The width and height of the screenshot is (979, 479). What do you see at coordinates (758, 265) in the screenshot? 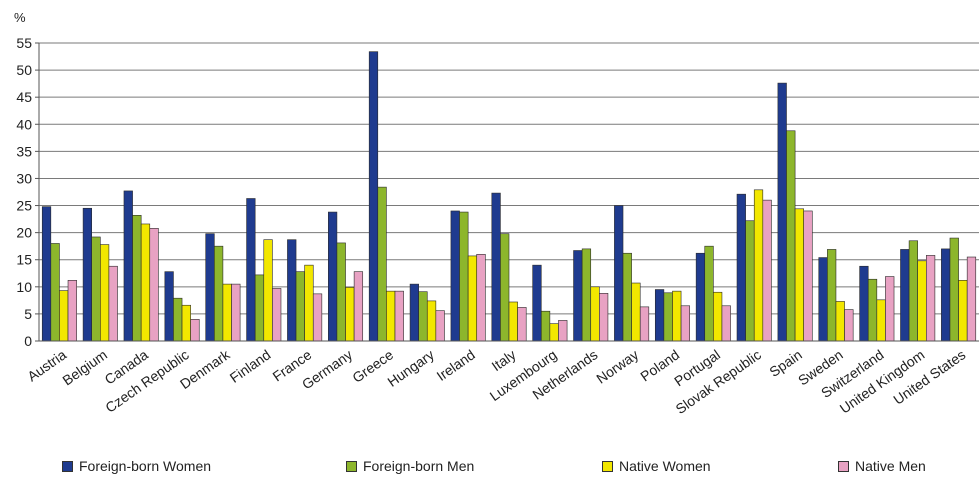
I see `bar-slovak-republic-native-women` at bounding box center [758, 265].